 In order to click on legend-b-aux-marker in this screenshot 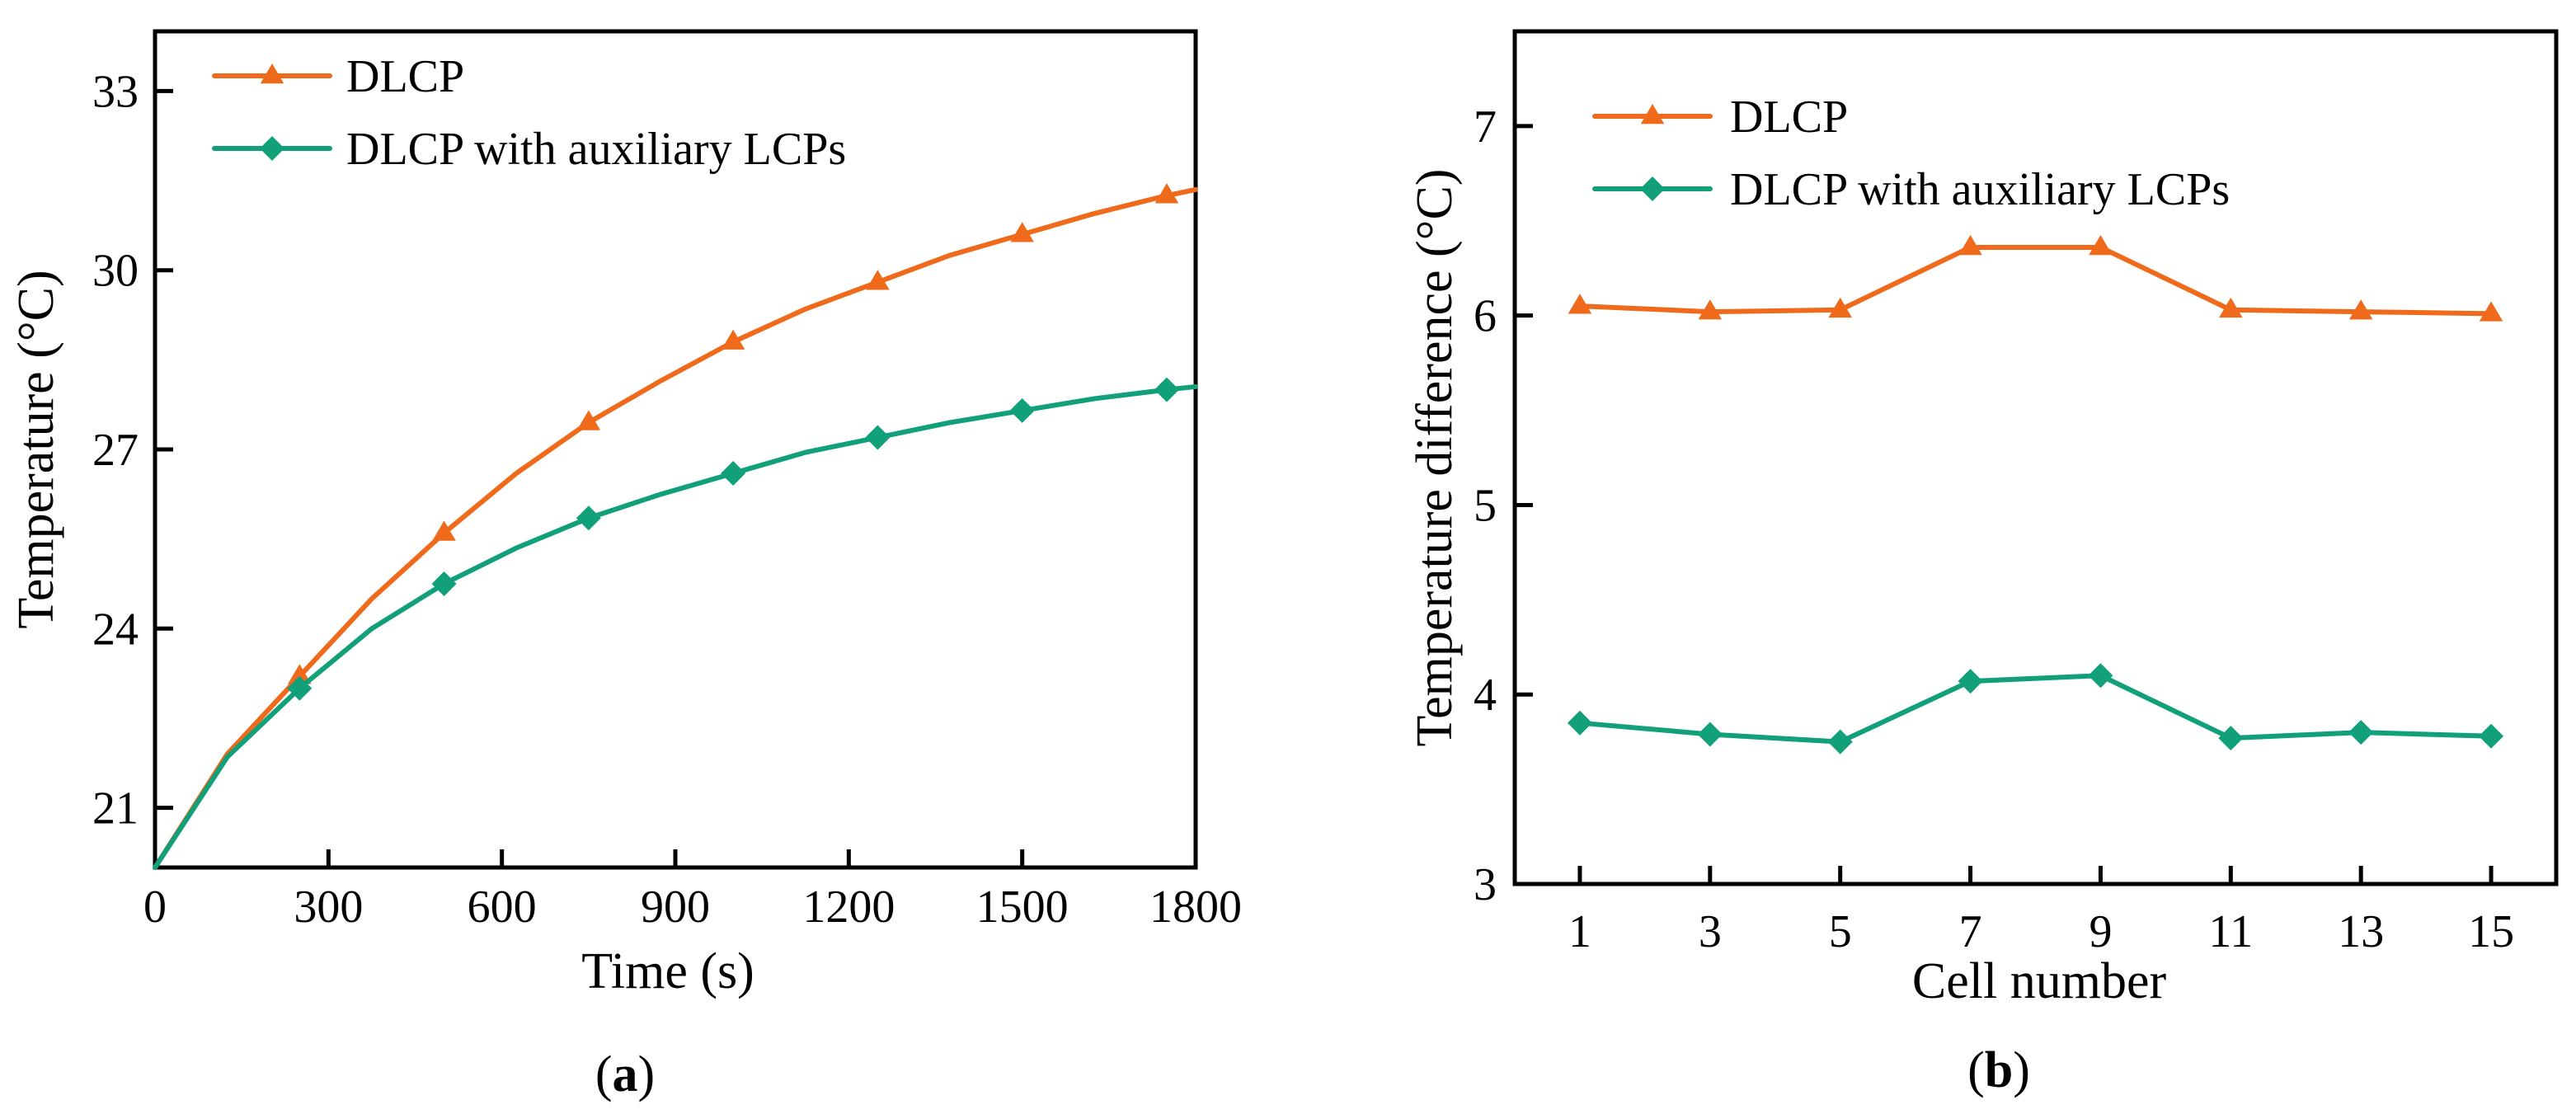, I will do `click(1652, 188)`.